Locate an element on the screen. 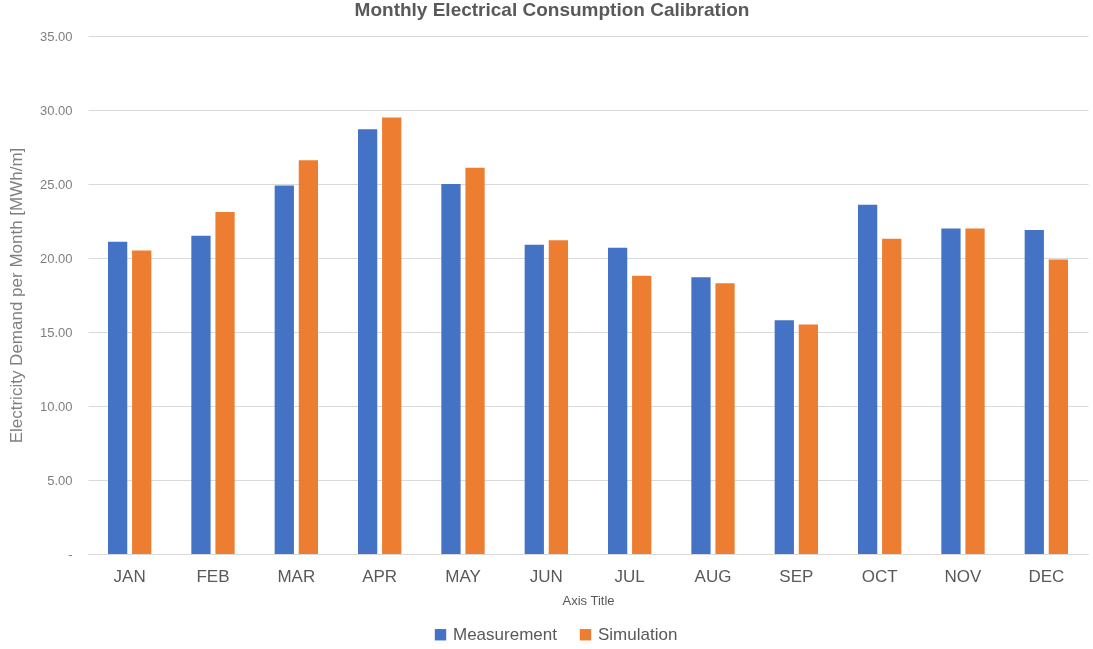 This screenshot has height=649, width=1093. x-tick-label: OCT is located at coordinates (879, 576).